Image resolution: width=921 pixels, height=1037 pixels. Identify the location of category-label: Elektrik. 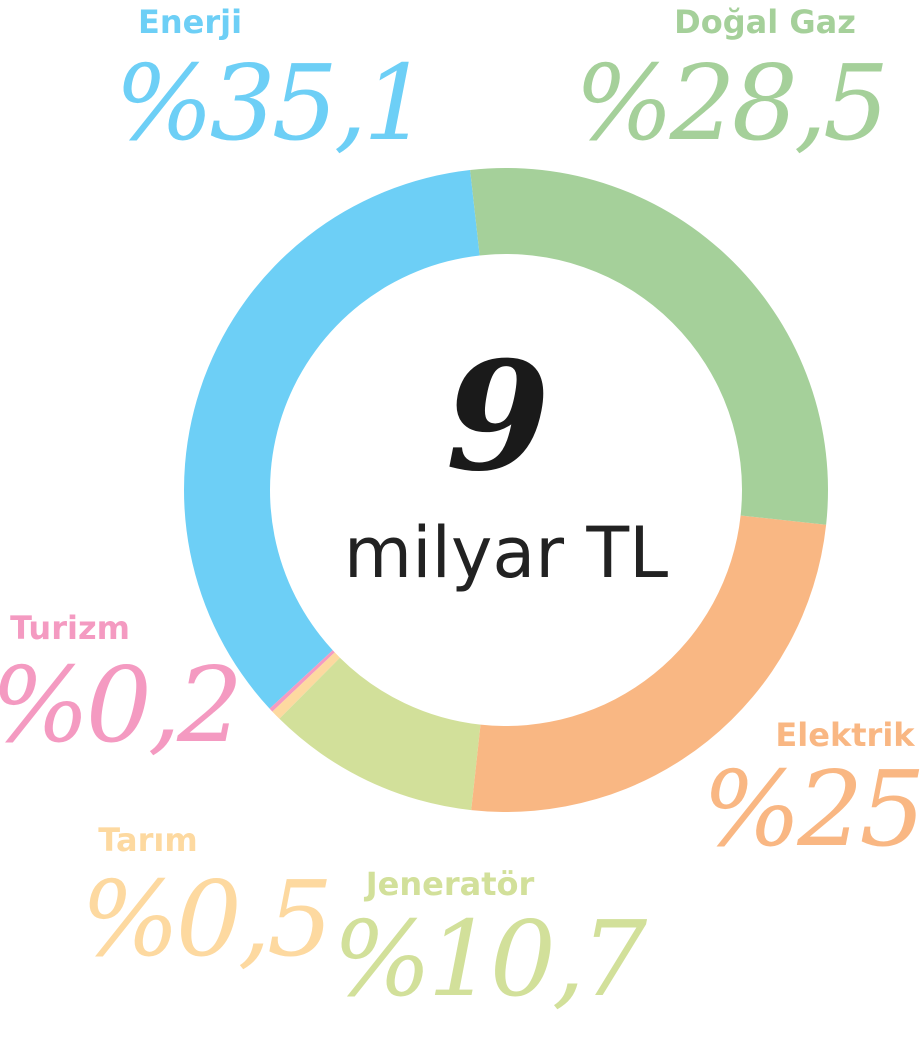
(845, 735).